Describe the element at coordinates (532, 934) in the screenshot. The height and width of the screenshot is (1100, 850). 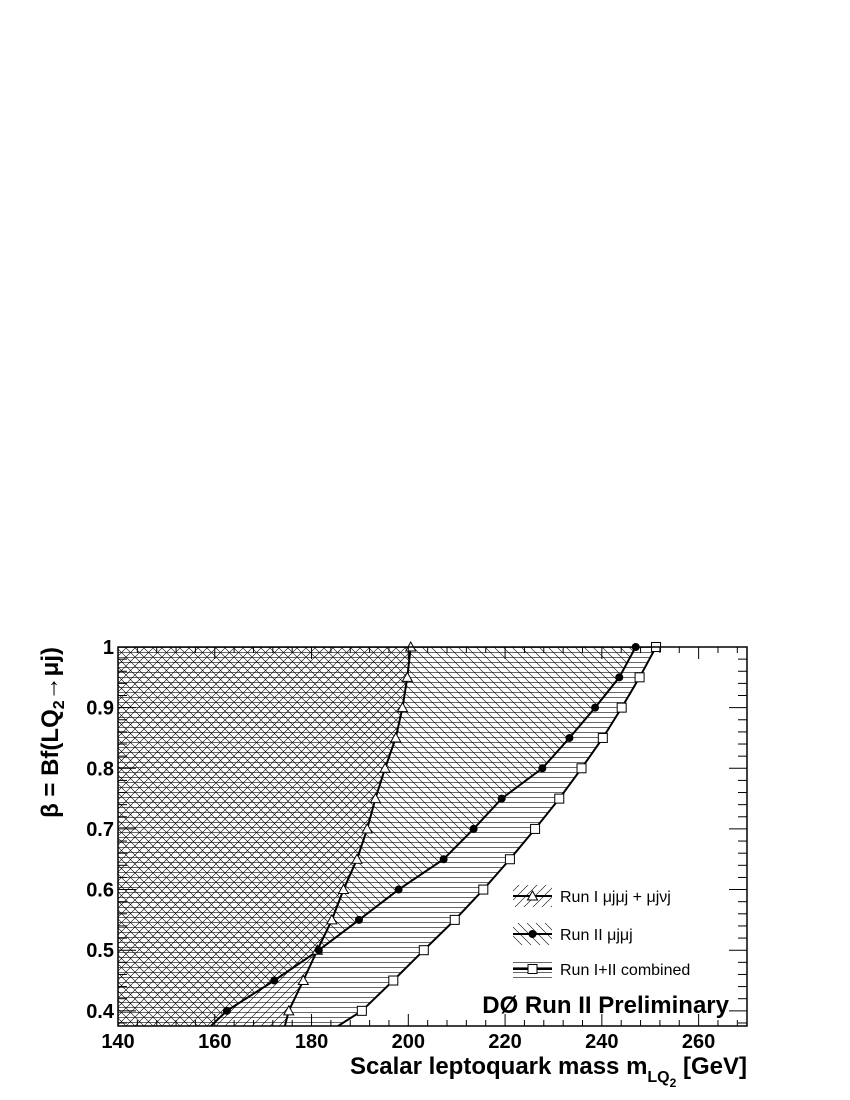
I see `legend-marker-run2` at that location.